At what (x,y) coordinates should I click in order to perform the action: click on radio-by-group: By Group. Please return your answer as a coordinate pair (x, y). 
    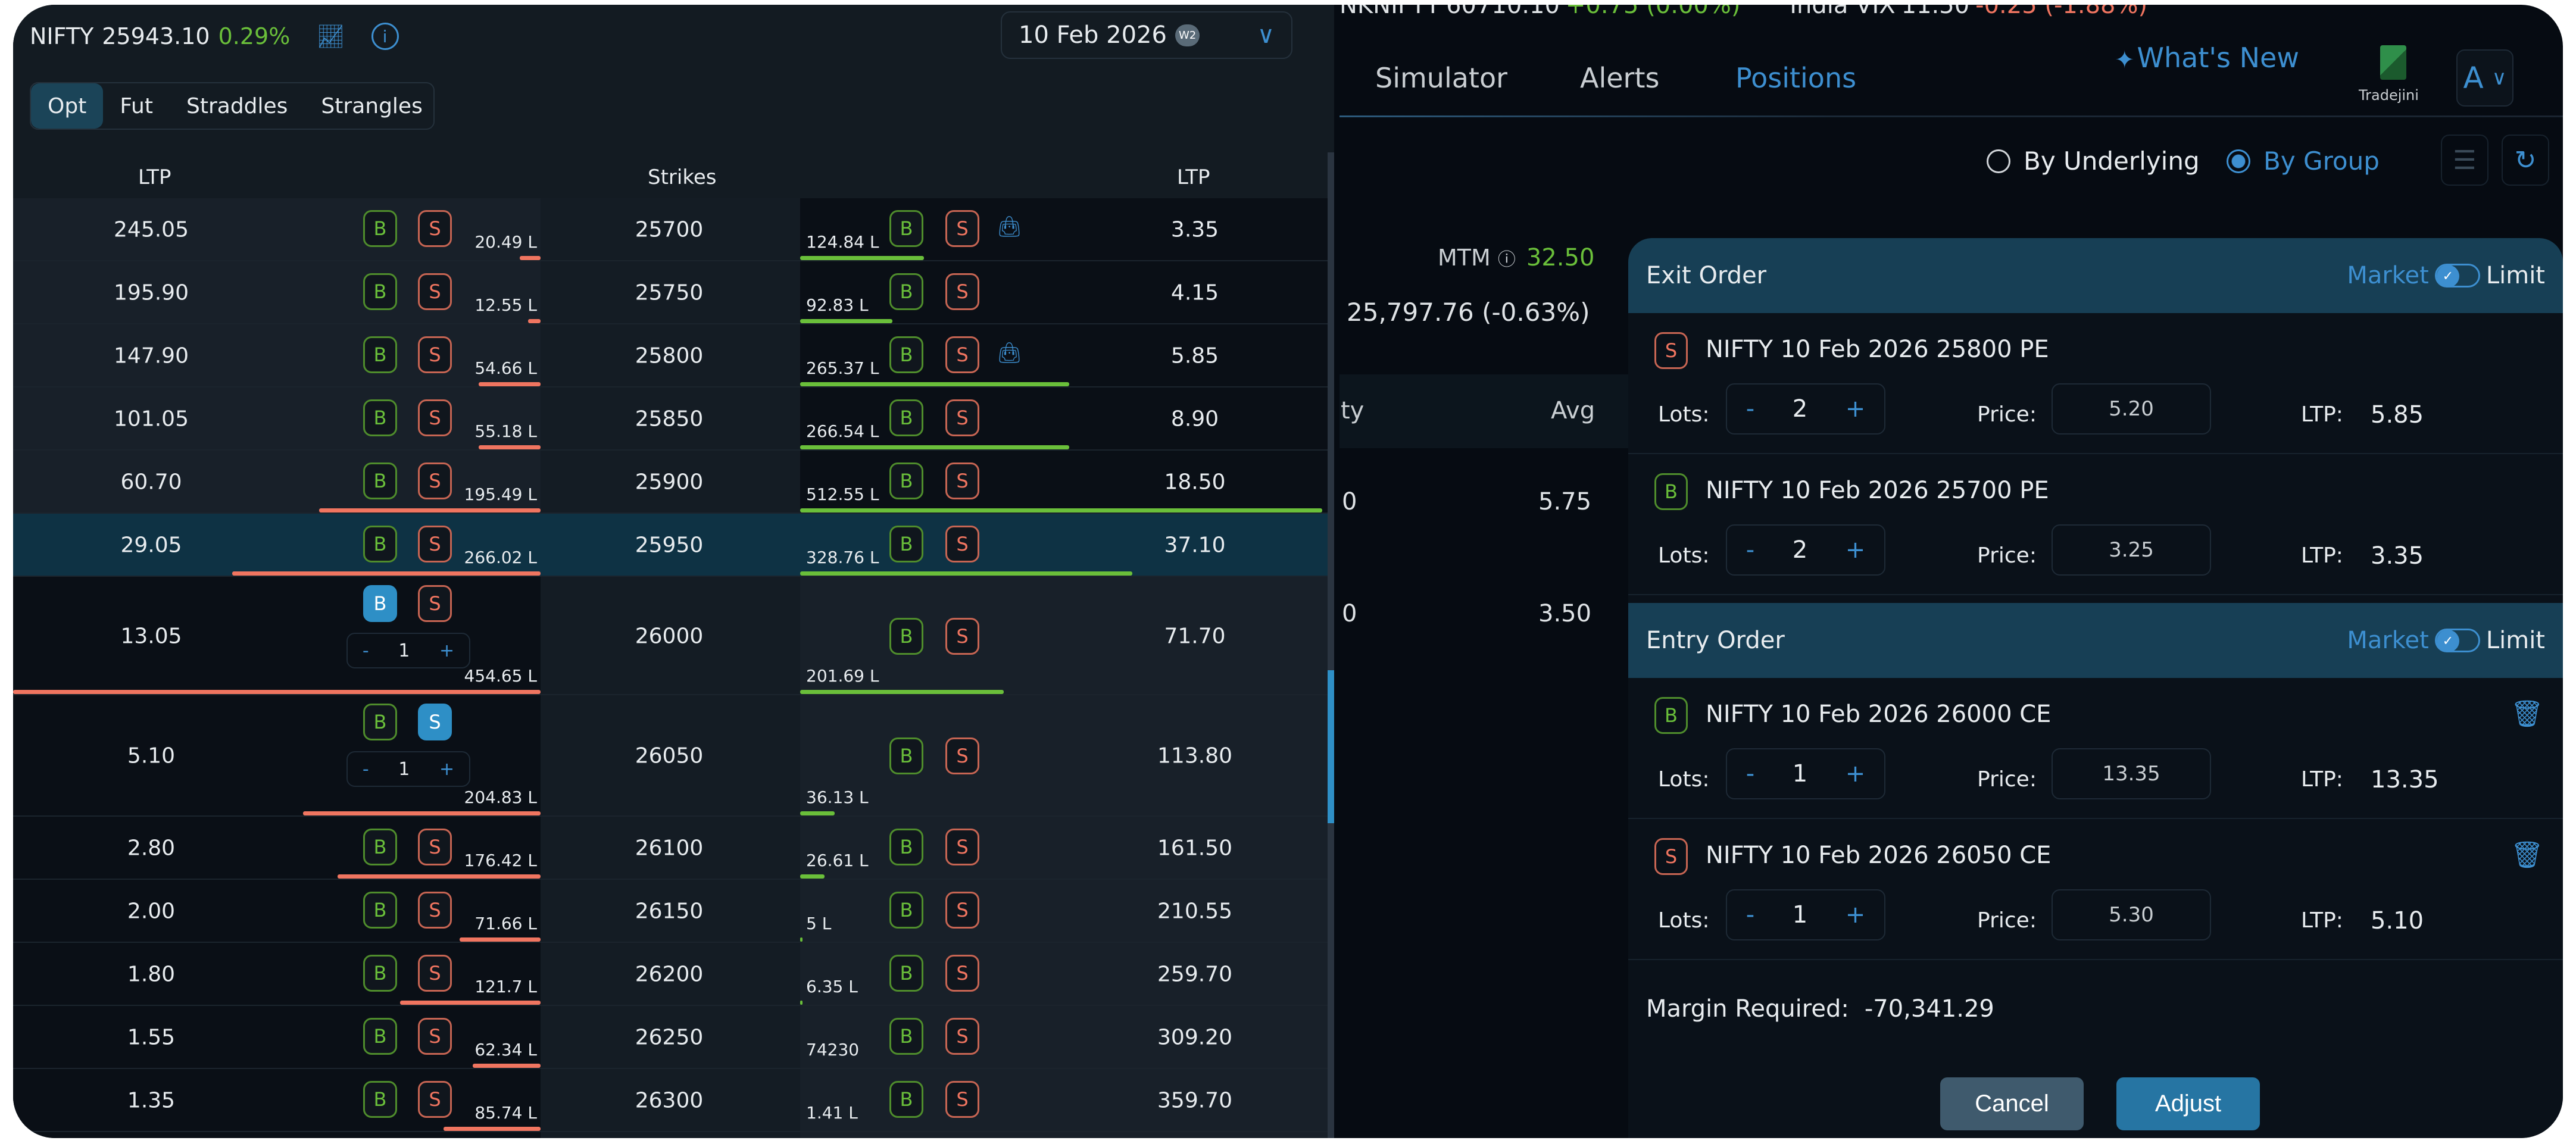
    Looking at the image, I should click on (2303, 161).